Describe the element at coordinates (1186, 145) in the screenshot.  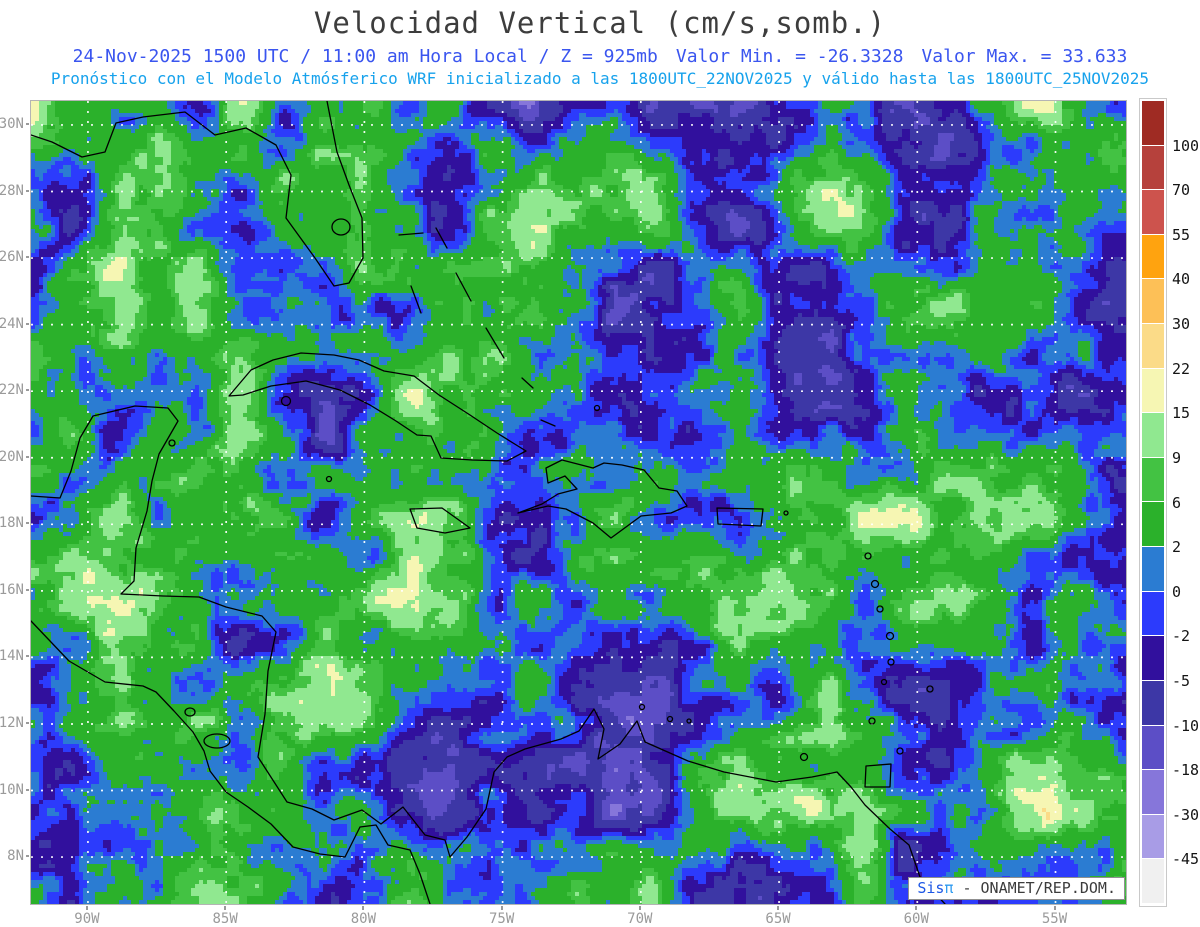
I see `colorbar-label: 100` at that location.